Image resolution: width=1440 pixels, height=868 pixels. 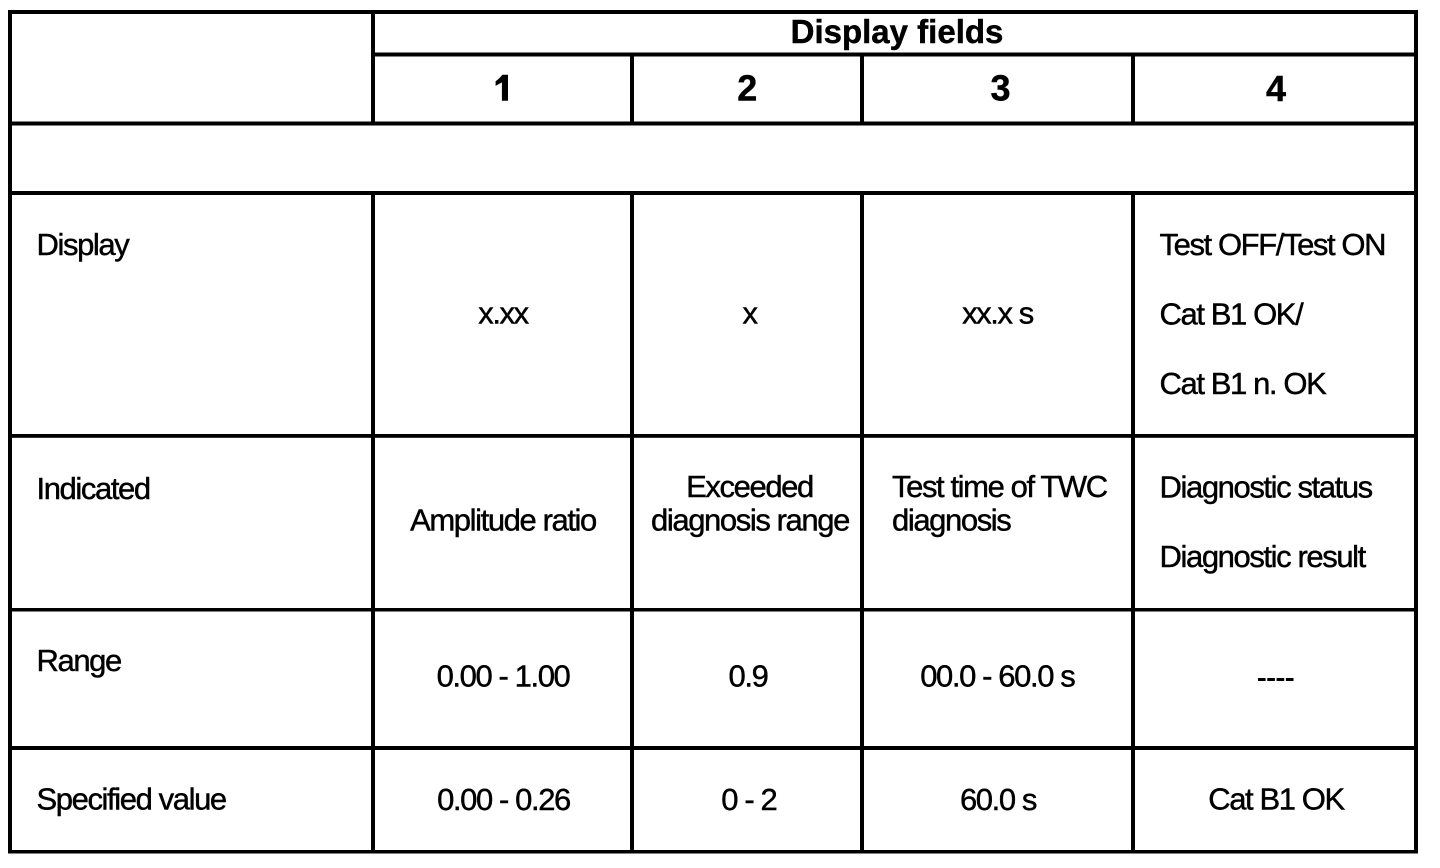 What do you see at coordinates (84, 244) in the screenshot?
I see `svg-text: Display` at bounding box center [84, 244].